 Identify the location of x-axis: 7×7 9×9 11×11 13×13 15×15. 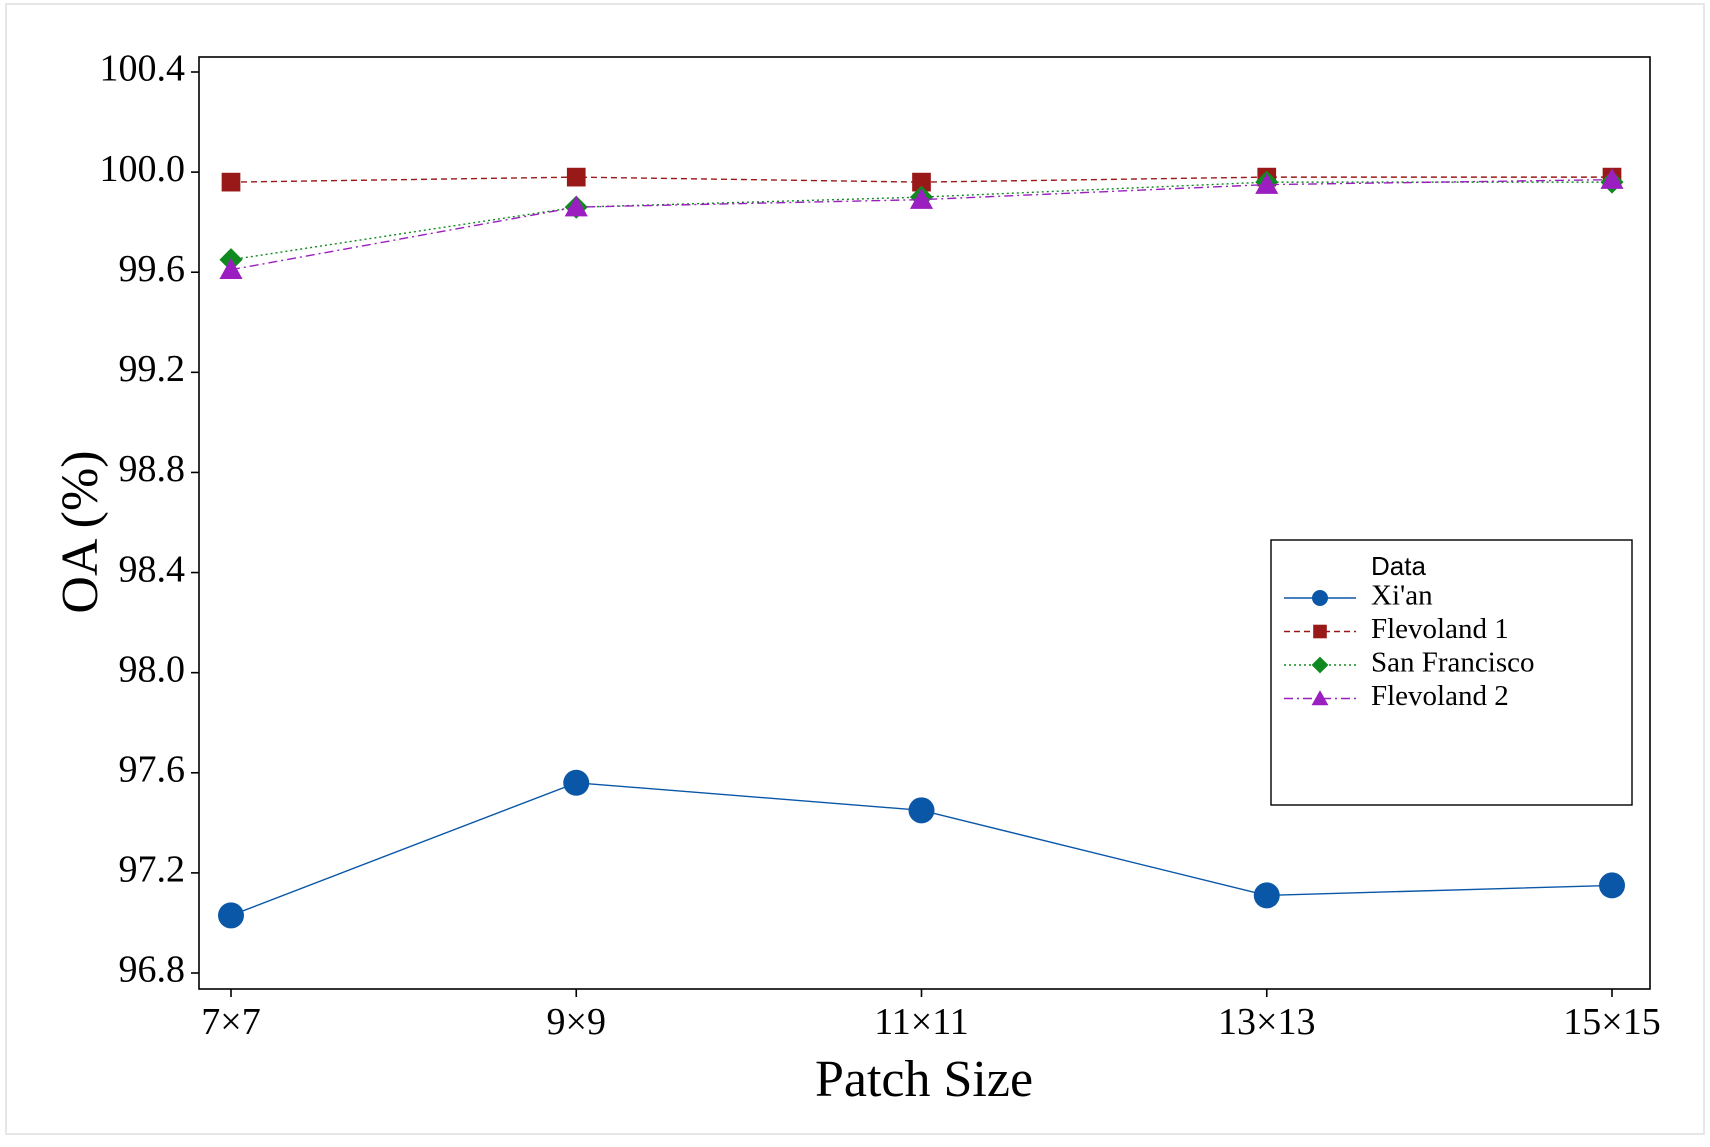
(931, 1016).